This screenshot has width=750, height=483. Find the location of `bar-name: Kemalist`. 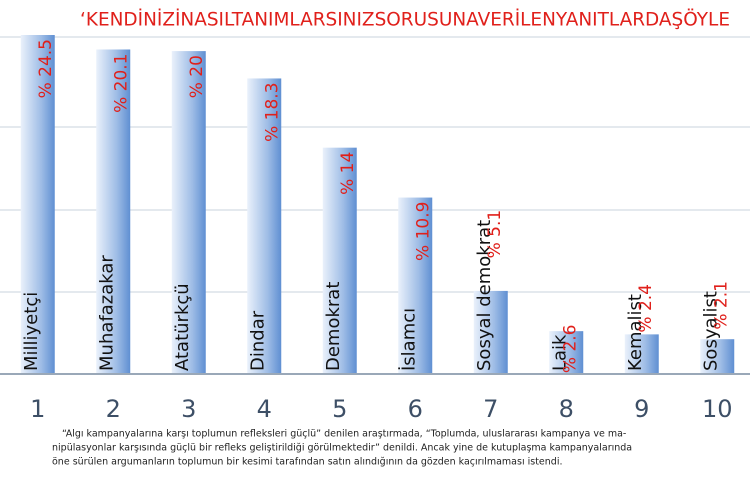

bar-name: Kemalist is located at coordinates (635, 332).